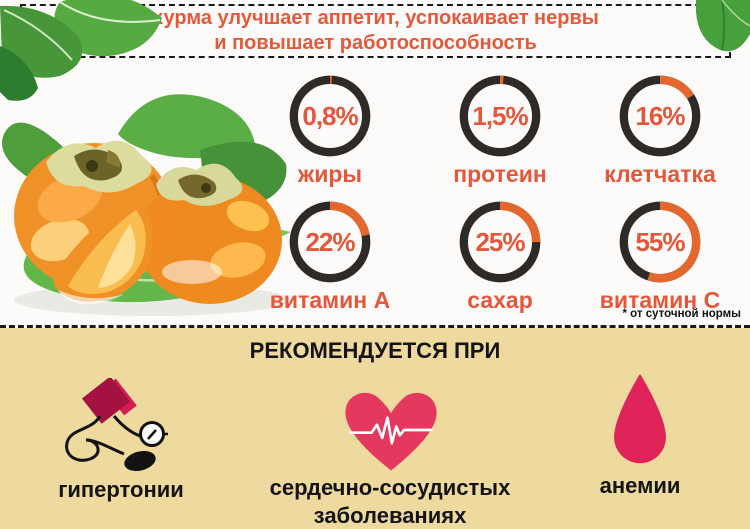 The height and width of the screenshot is (529, 750). What do you see at coordinates (375, 43) in the screenshot?
I see `header-line-2: и повышает работоспособность` at bounding box center [375, 43].